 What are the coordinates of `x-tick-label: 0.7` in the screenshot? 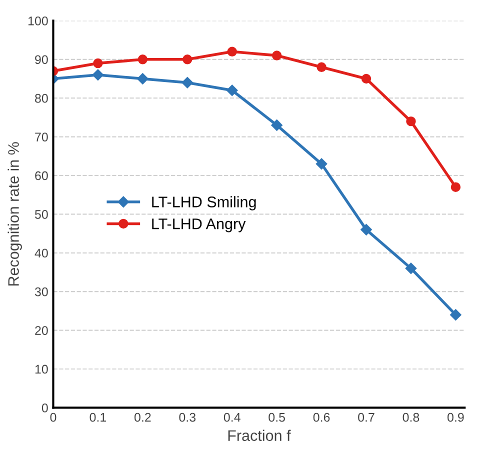 It's located at (366, 417).